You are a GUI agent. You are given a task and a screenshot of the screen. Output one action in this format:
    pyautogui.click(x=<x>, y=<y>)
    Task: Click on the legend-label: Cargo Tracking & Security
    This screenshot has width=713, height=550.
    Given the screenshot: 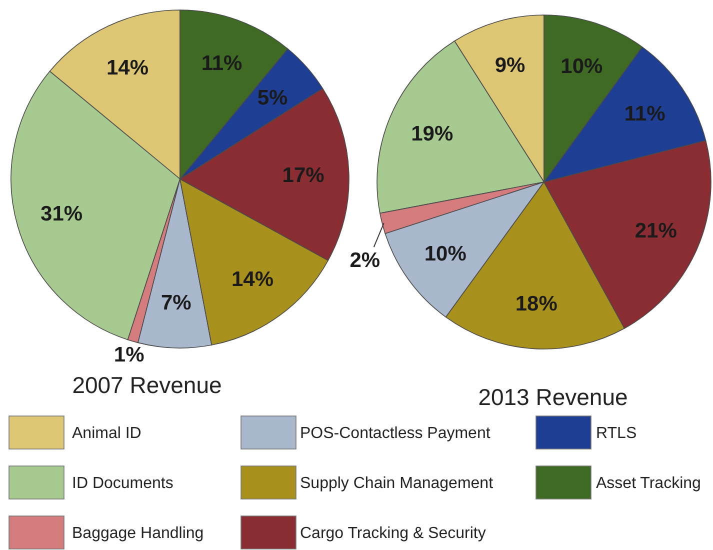 What is the action you would take?
    pyautogui.click(x=393, y=533)
    